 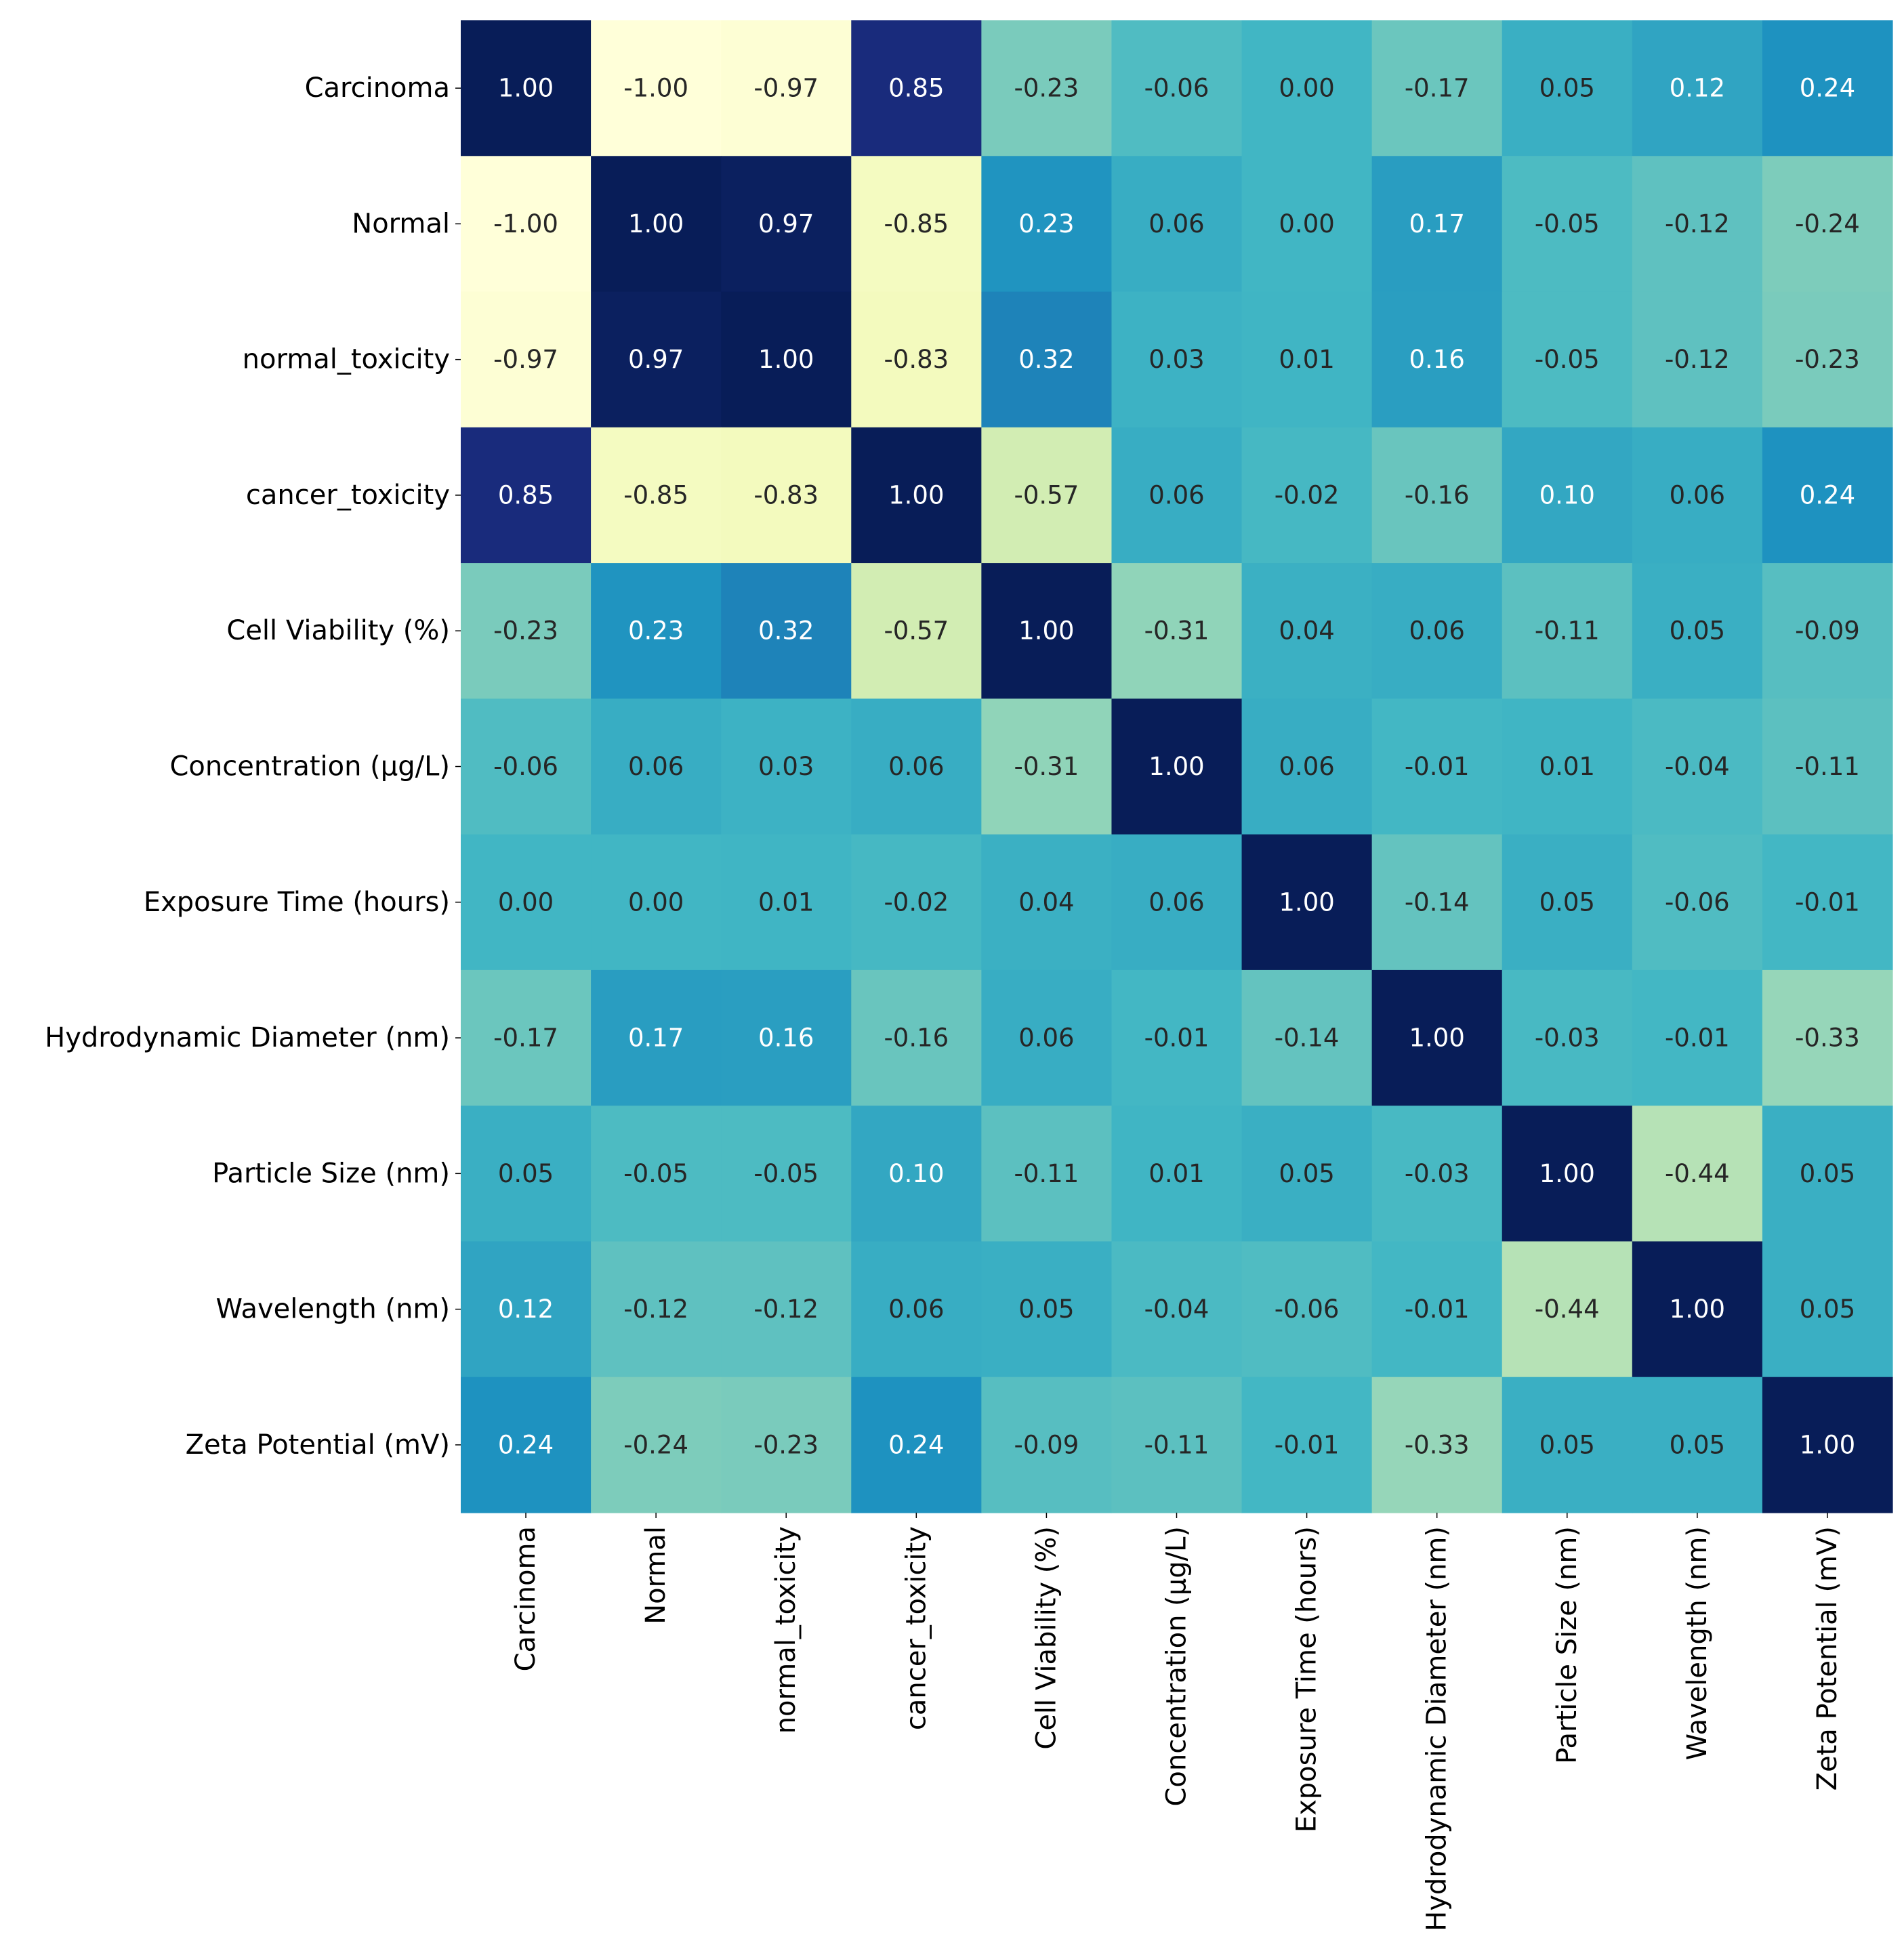 I want to click on col-label-concentration-g-l: Concentration (µg/L), so click(x=1177, y=1666).